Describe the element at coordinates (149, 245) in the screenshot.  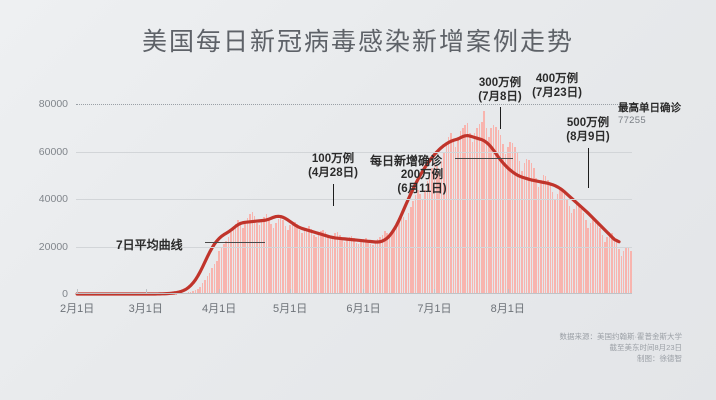
I see `annotation-avg-curve: 7日平均曲线` at that location.